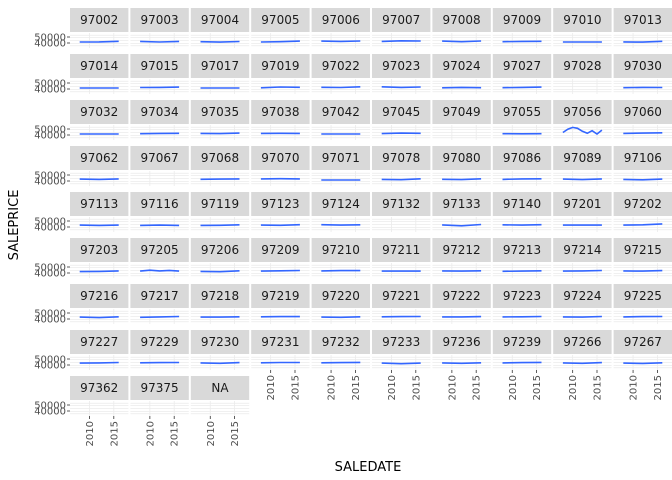  What do you see at coordinates (461, 166) in the screenshot?
I see `facet-panel: 97080` at bounding box center [461, 166].